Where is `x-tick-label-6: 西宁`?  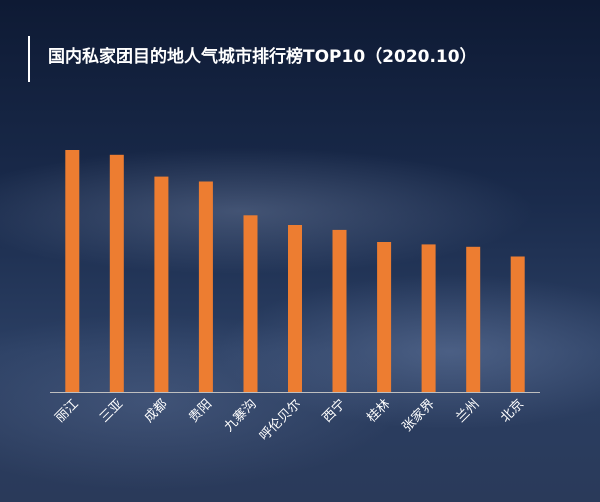 x-tick-label-6: 西宁 is located at coordinates (334, 411).